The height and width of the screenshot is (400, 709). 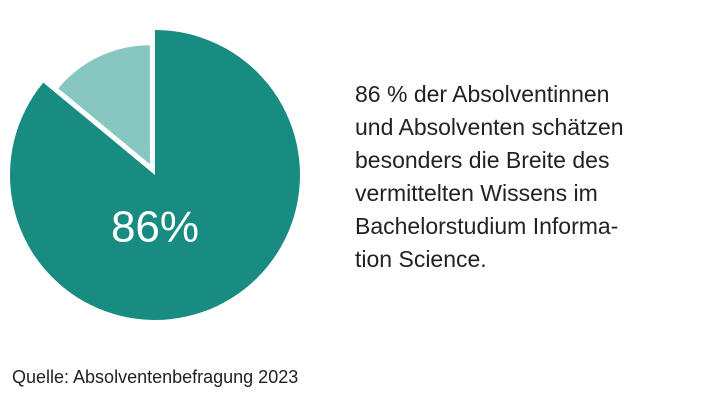 I want to click on value-label: 86%, so click(x=155, y=227).